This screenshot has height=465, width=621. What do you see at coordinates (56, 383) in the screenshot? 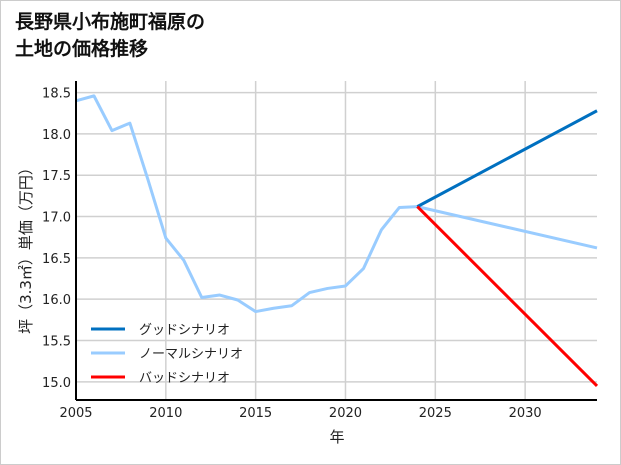
I see `y-tick-label: 15.0` at bounding box center [56, 383].